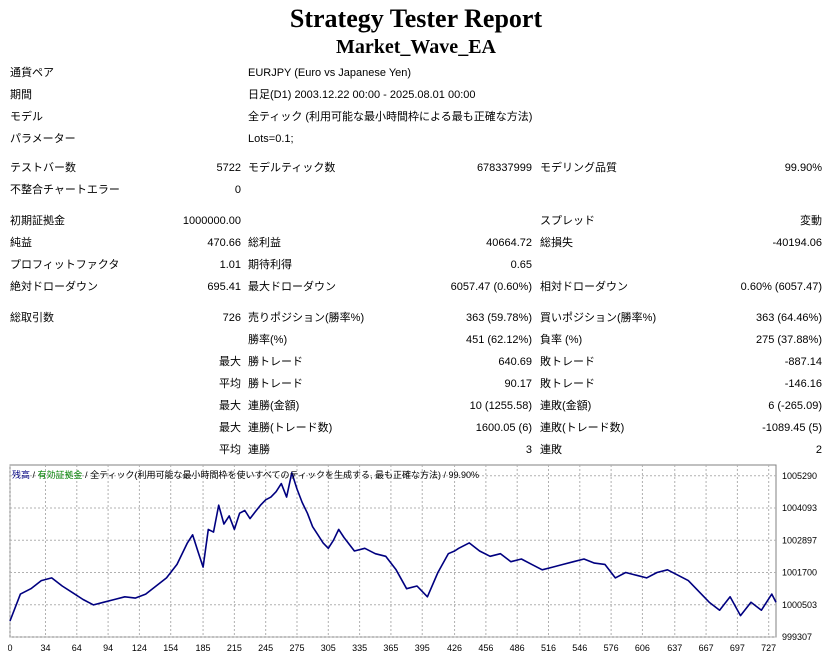 The image size is (832, 664). Describe the element at coordinates (306, 318) in the screenshot. I see `stat-label-short-positions: 売りポジション(勝率%)` at that location.